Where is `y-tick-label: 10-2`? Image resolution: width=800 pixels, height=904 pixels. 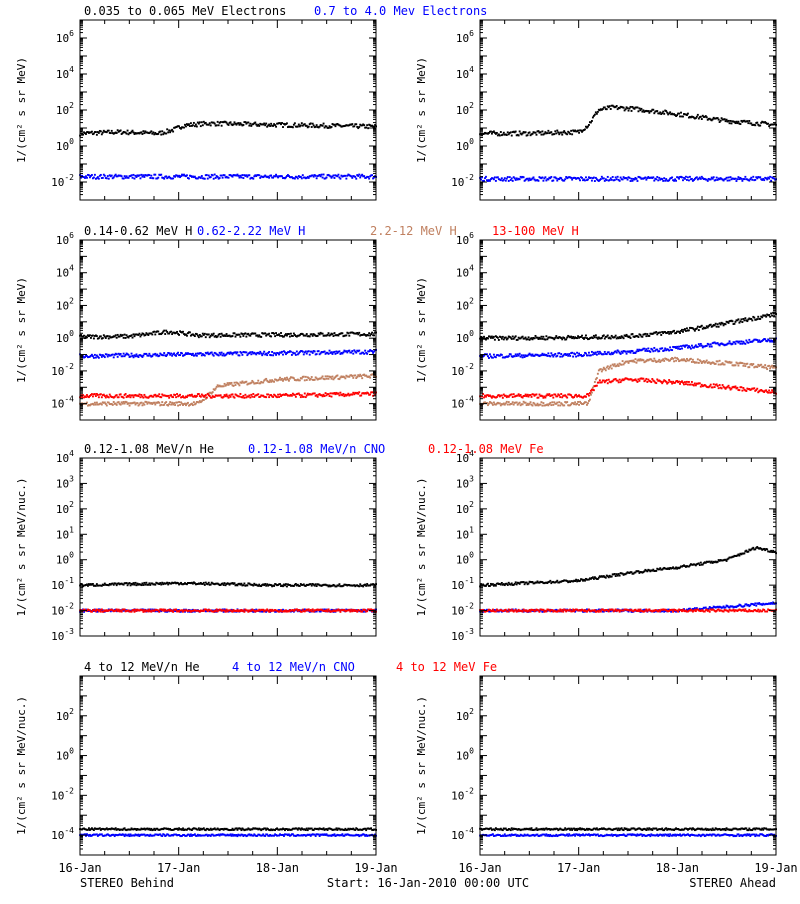 y-tick-label: 10-2 is located at coordinates (62, 370).